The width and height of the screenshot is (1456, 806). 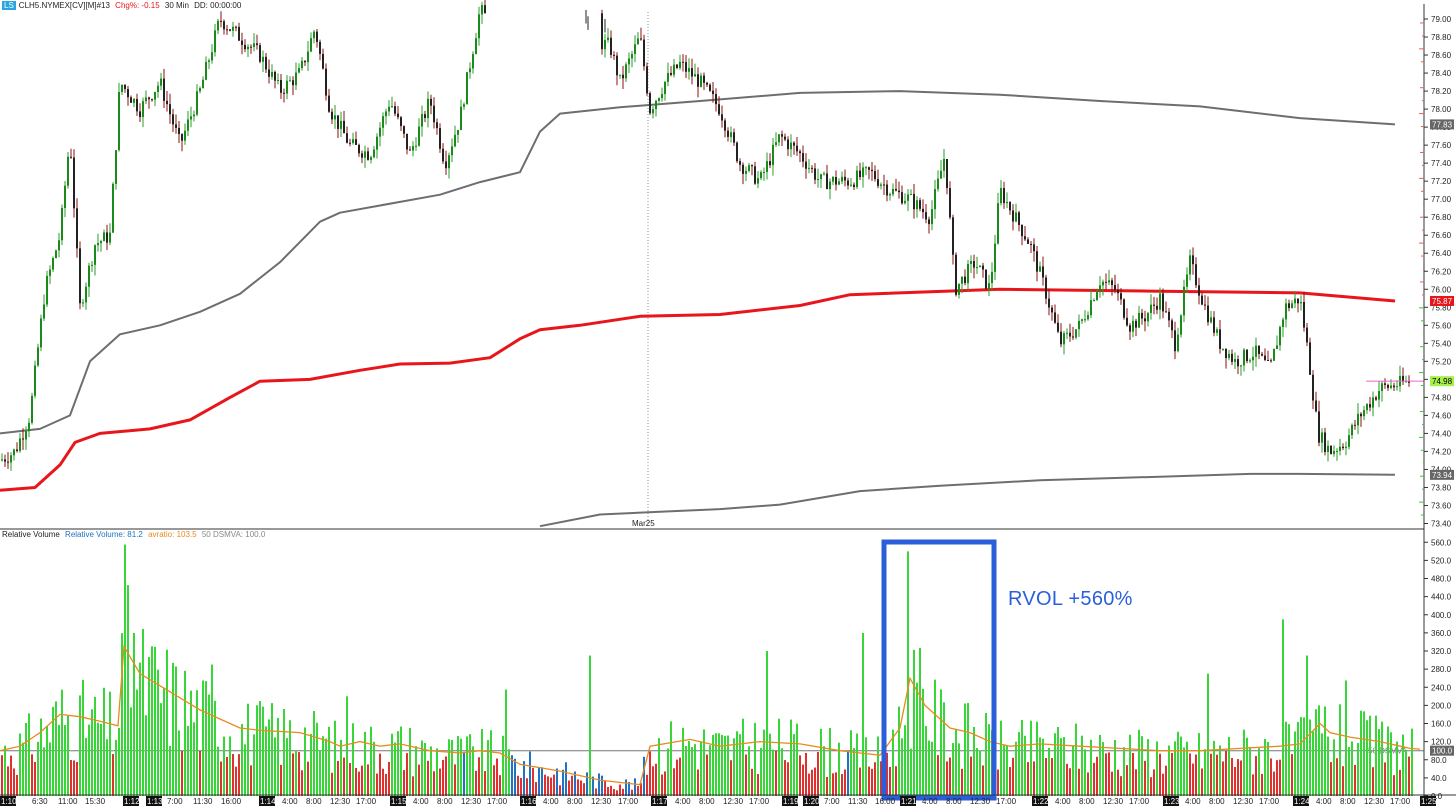 I want to click on dsmva-value: 50 DSMVA: 100.0, so click(x=233, y=534).